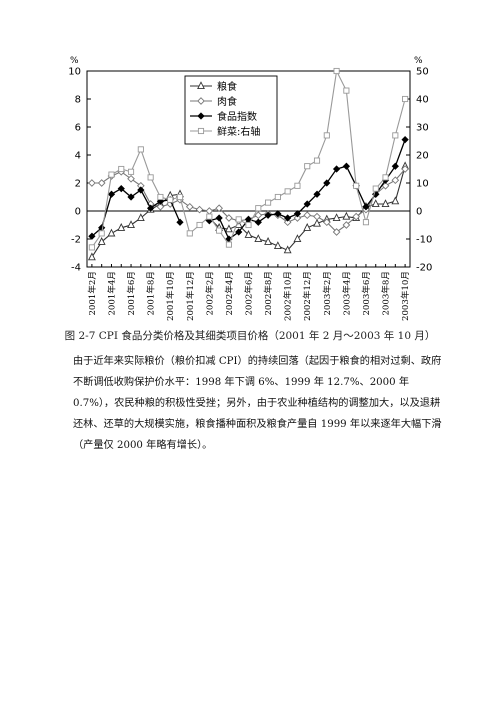  What do you see at coordinates (422, 128) in the screenshot?
I see `right-tick-label: 30` at bounding box center [422, 128].